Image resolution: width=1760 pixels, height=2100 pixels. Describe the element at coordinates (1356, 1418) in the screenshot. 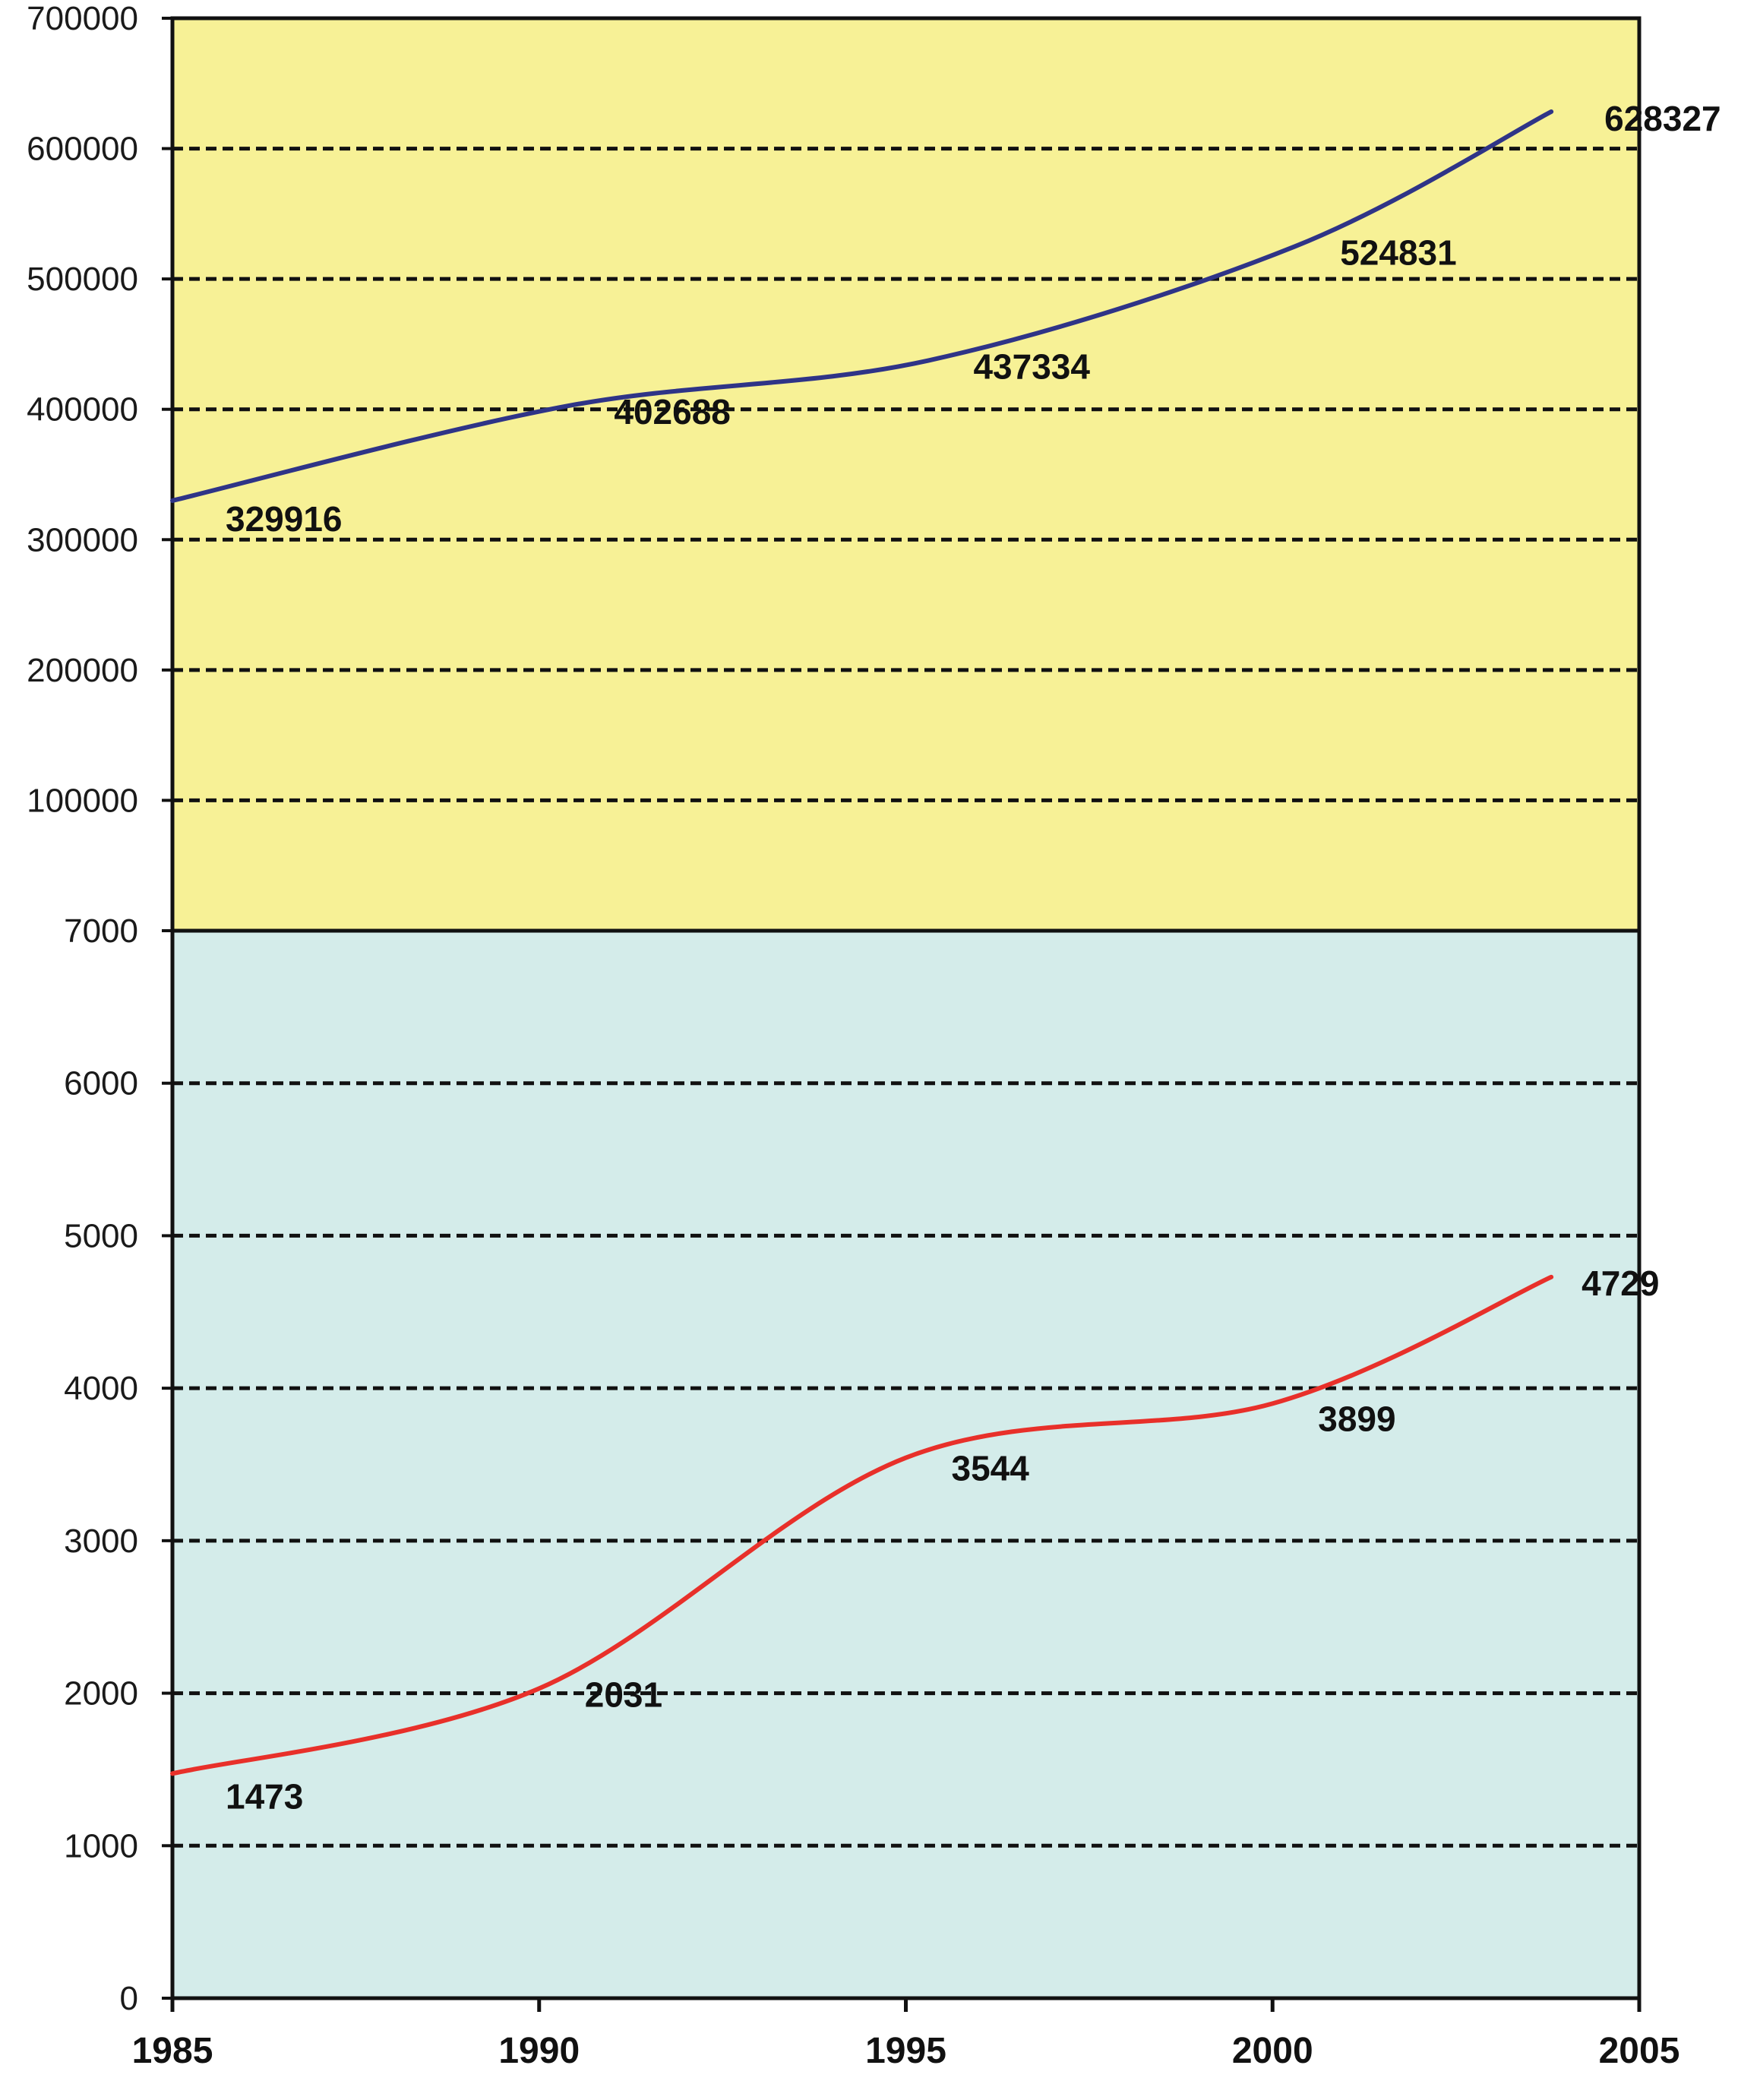

I see `bottom-data-label: 3899` at that location.